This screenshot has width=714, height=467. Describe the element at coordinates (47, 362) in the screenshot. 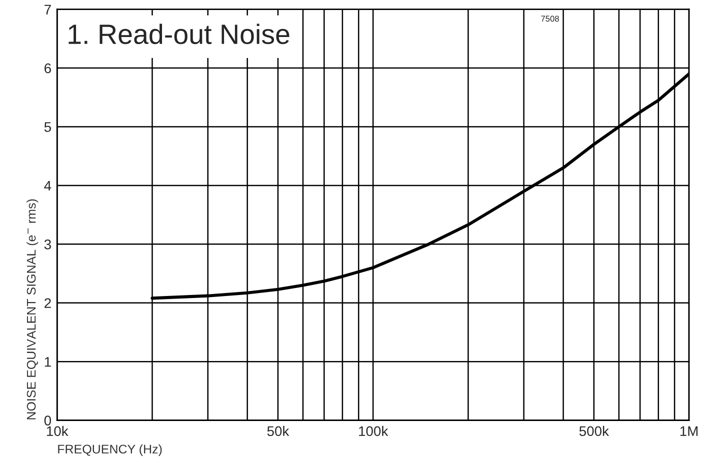

I see `y-tick-label: 1` at that location.